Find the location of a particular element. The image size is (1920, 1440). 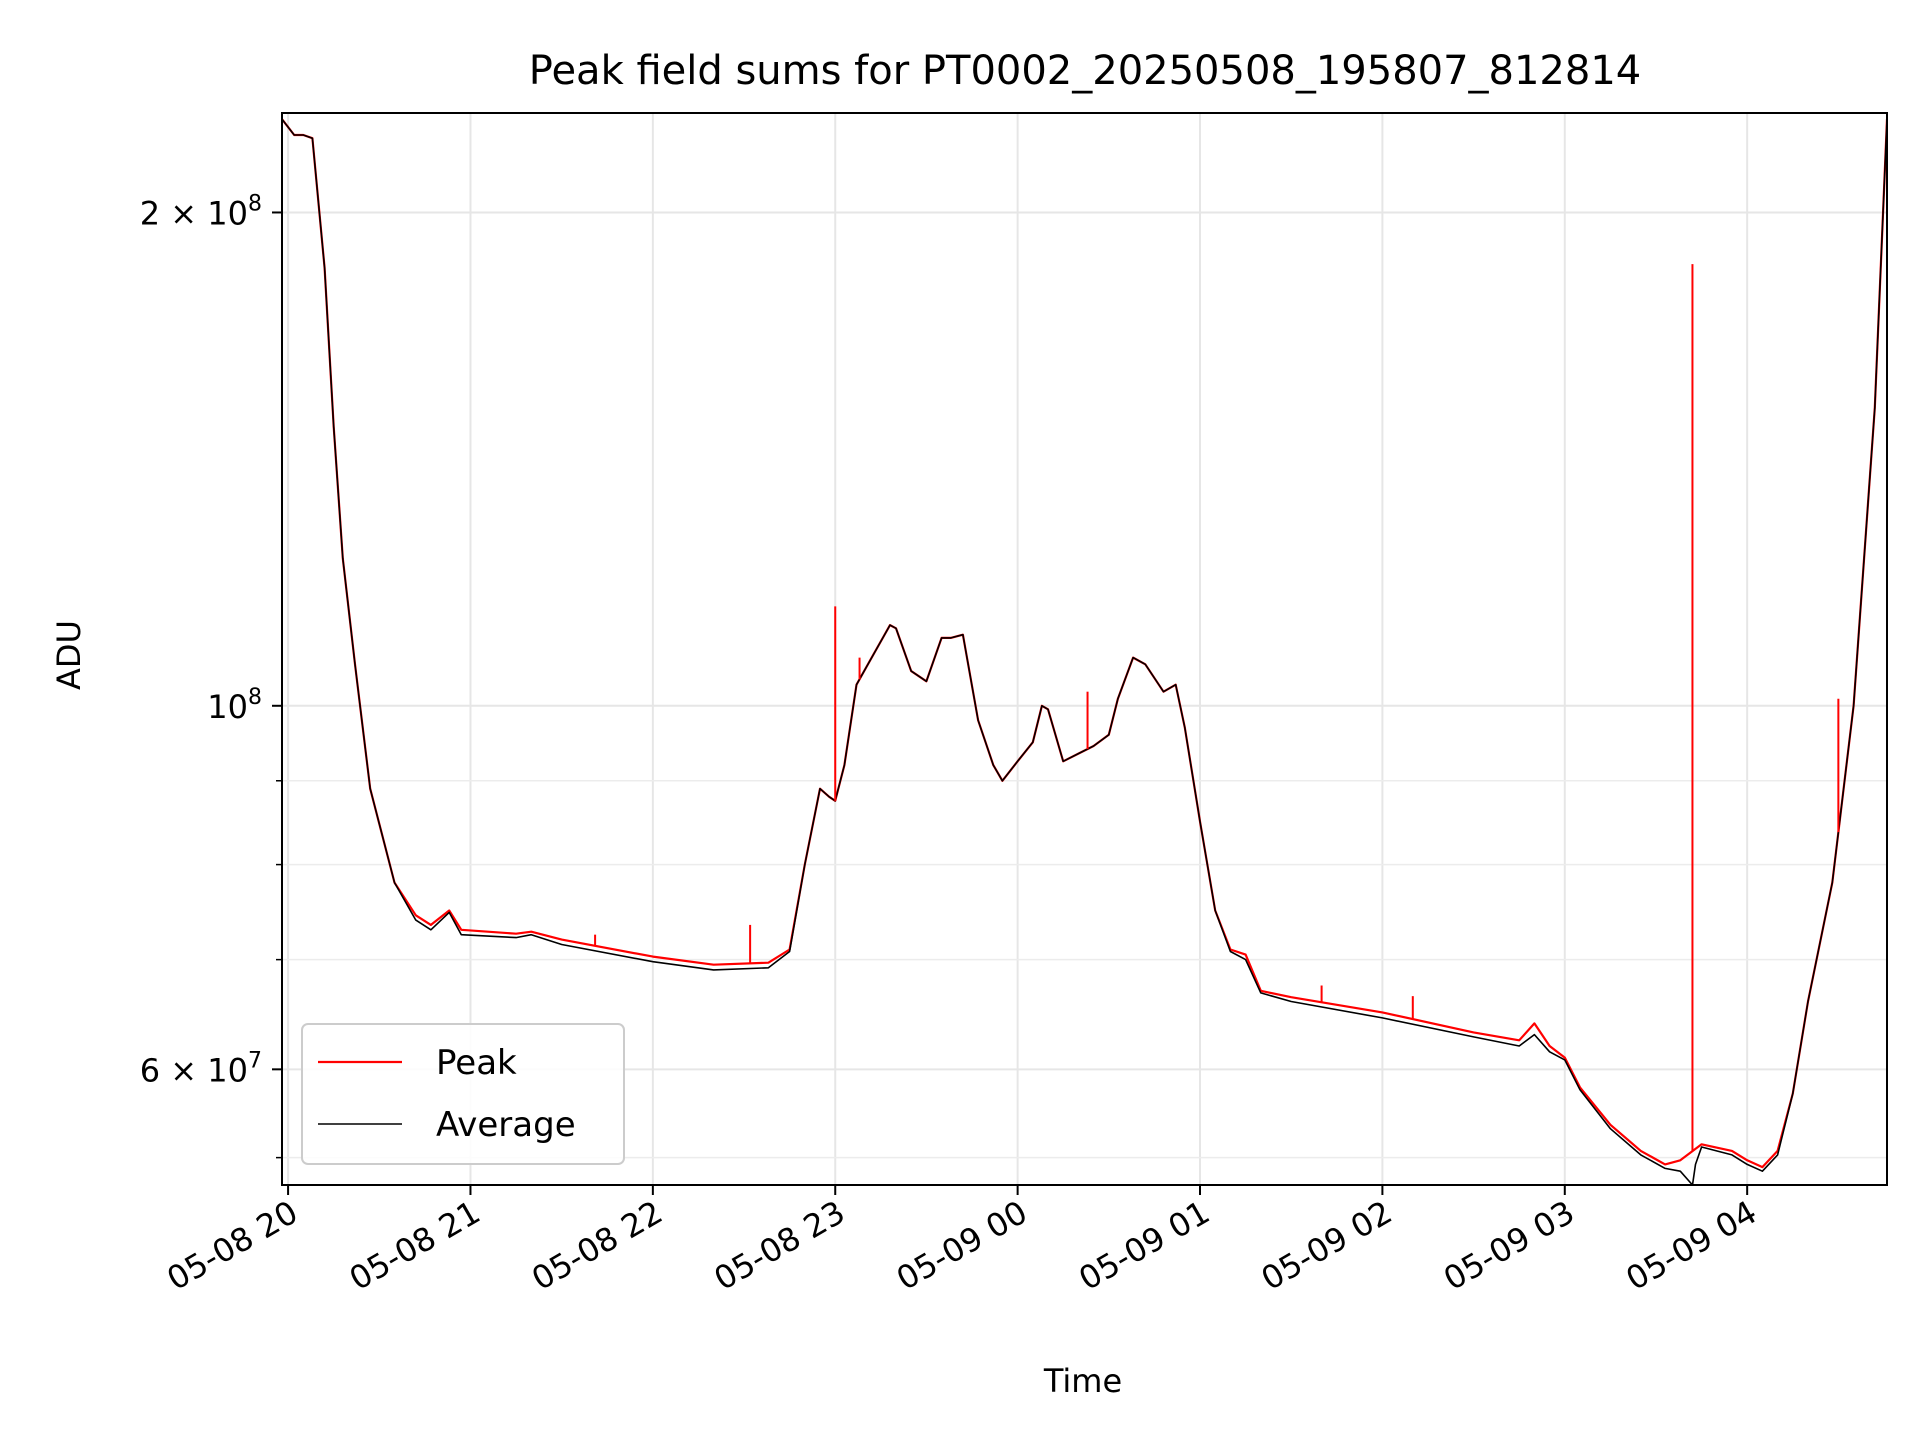

x-axis-label: Time is located at coordinates (1082, 1381).